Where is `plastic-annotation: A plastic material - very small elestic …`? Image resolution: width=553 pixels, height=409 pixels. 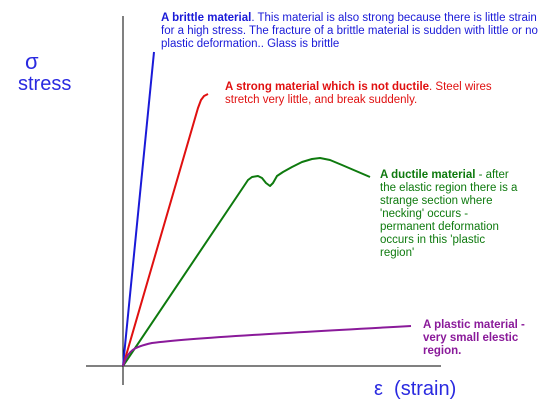
plastic-annotation: A plastic material - very small elestic … is located at coordinates (485, 338).